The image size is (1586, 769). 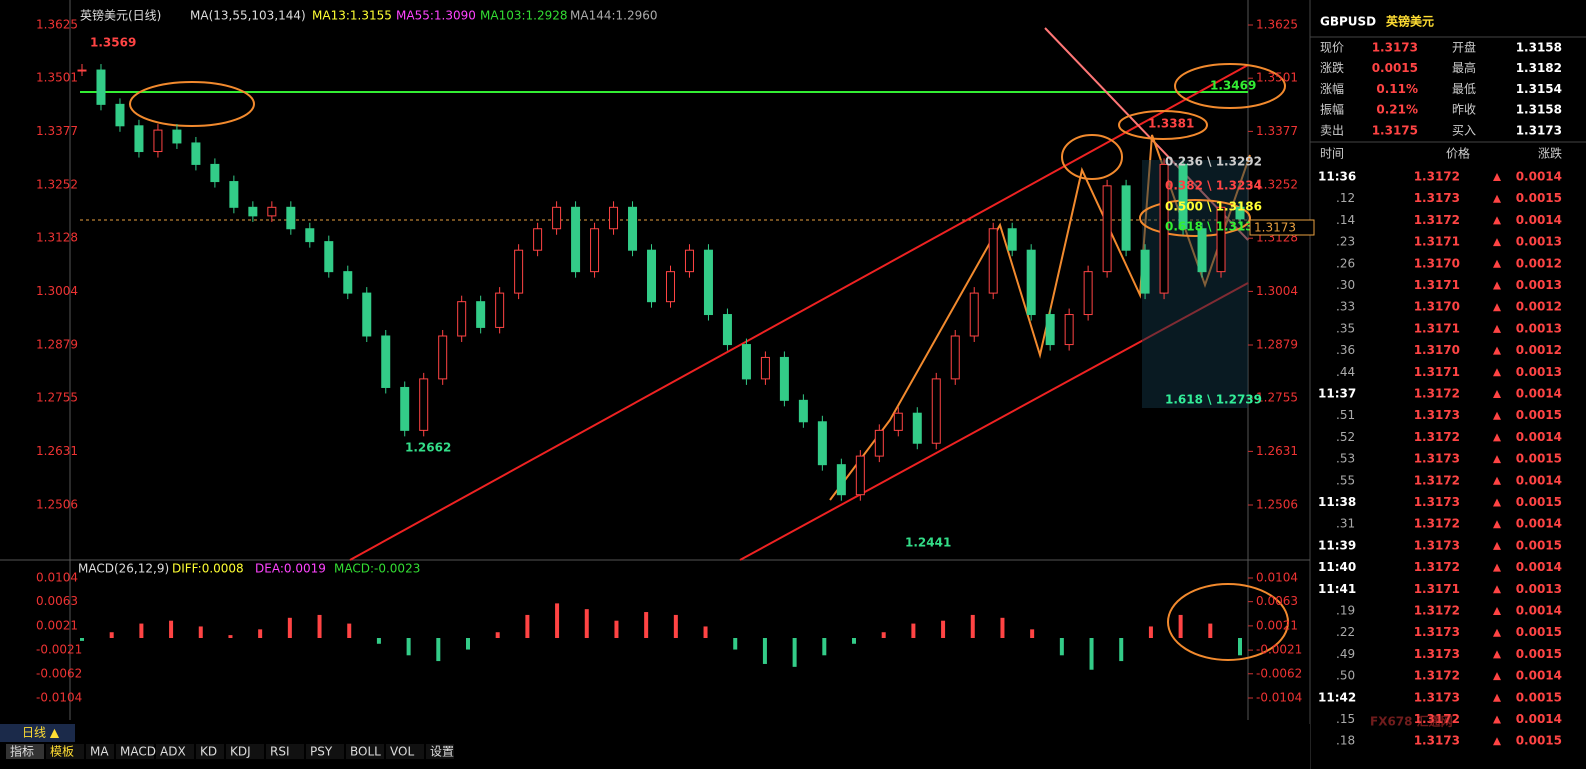 What do you see at coordinates (1277, 625) in the screenshot?
I see `macd-tick-label: 0.0021` at bounding box center [1277, 625].